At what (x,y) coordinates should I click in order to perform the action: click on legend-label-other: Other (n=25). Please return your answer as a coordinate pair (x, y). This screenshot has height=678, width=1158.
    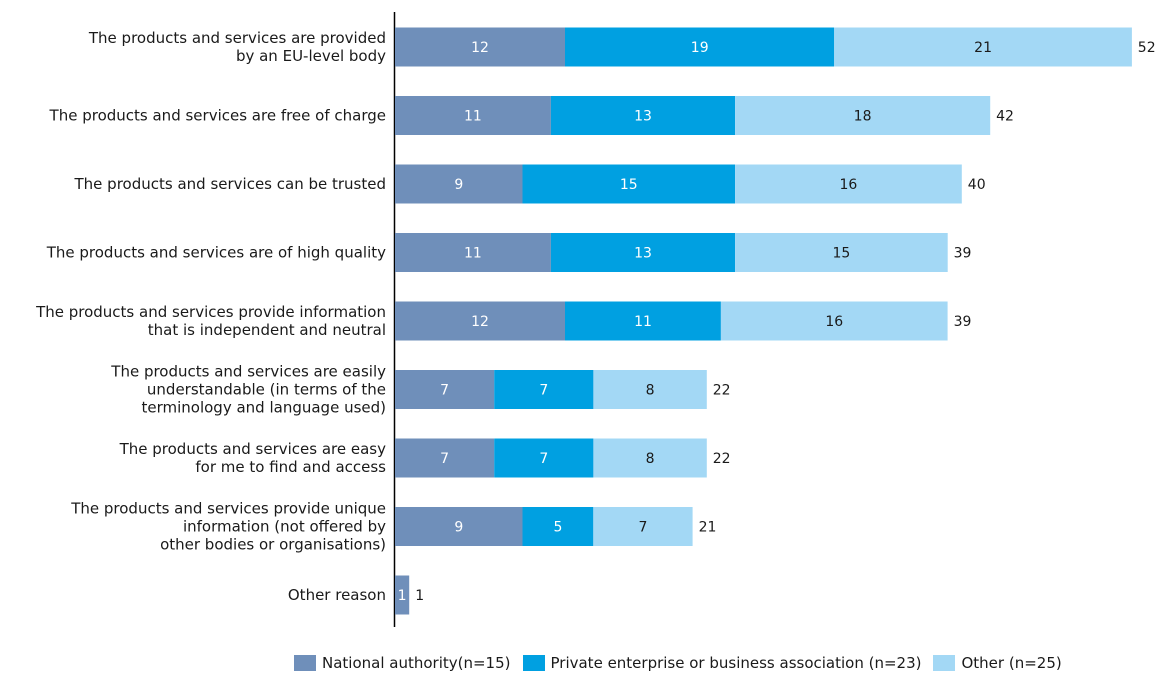
    Looking at the image, I should click on (1011, 663).